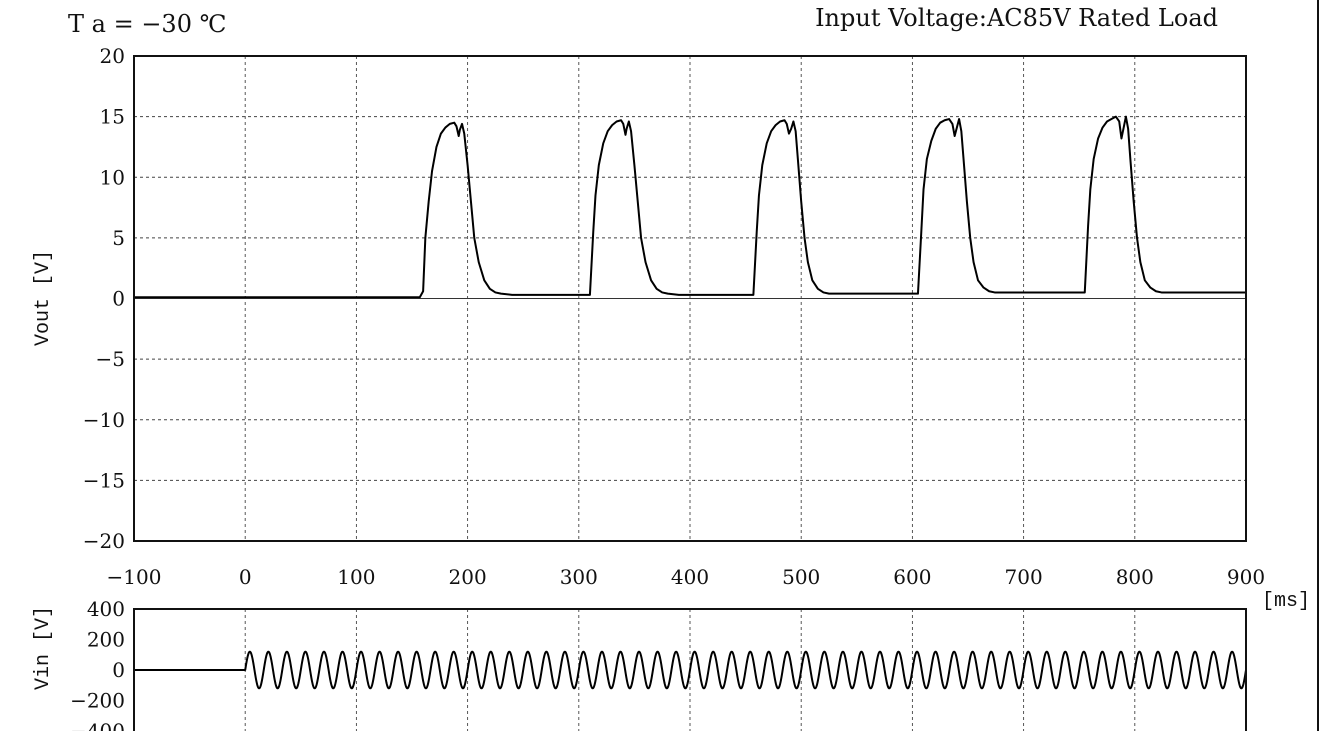 Image resolution: width=1327 pixels, height=736 pixels. Describe the element at coordinates (912, 577) in the screenshot. I see `x-tick-label: 600` at that location.